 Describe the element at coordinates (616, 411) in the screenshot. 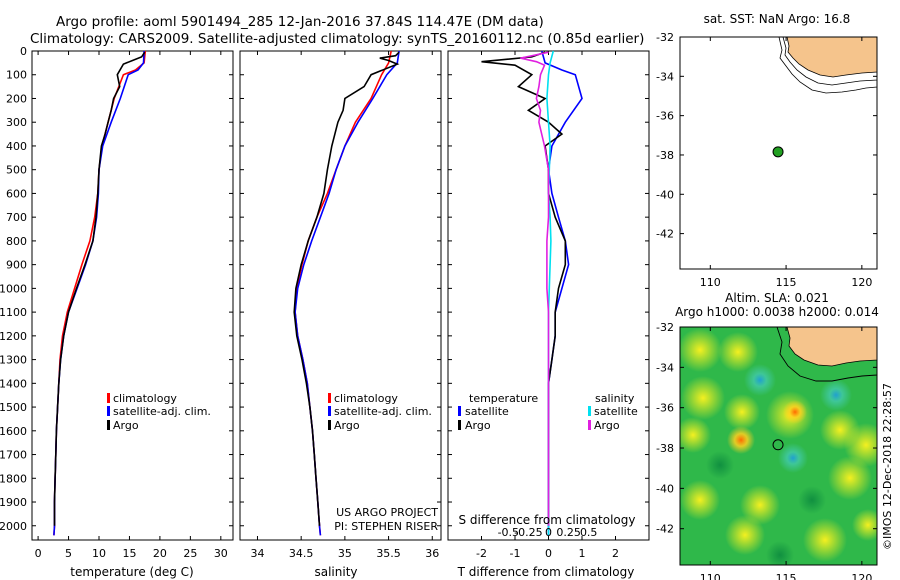

I see `legend-label-s-satellite: satellite` at that location.